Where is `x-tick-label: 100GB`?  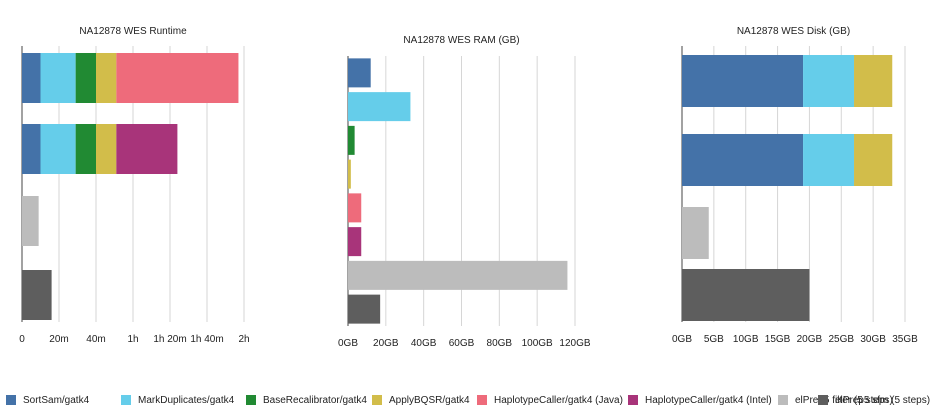
x-tick-label: 100GB is located at coordinates (537, 343).